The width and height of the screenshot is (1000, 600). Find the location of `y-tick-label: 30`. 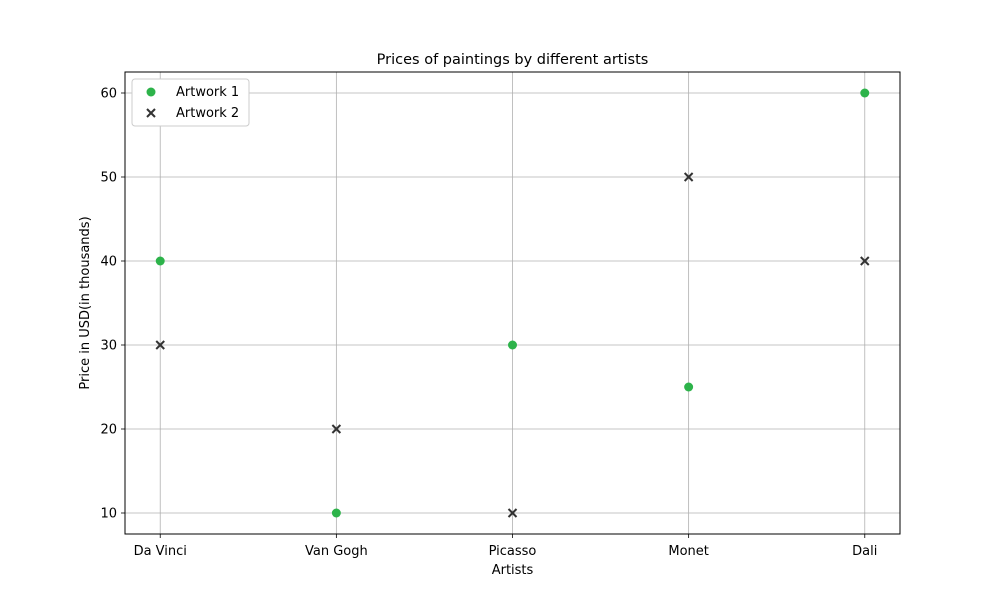

y-tick-label: 30 is located at coordinates (108, 346).